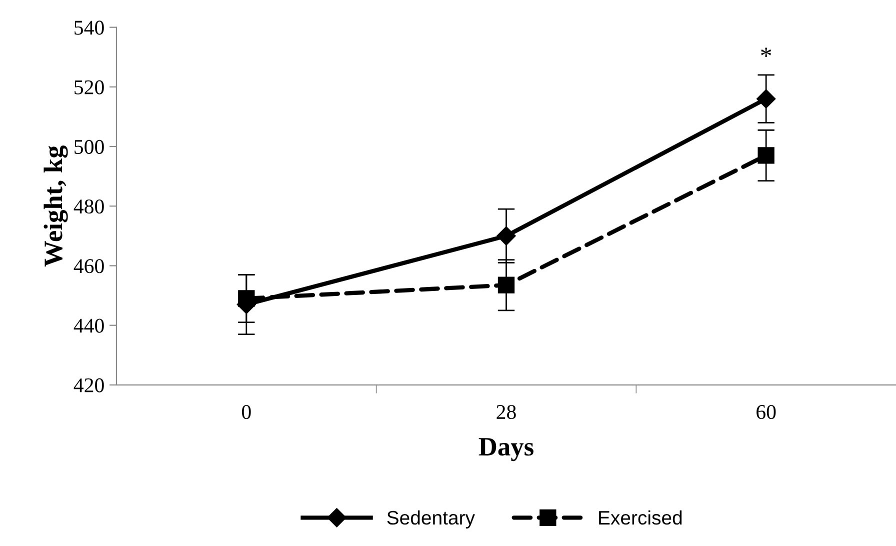  Describe the element at coordinates (89, 27) in the screenshot. I see `y-tick-label: 540` at that location.